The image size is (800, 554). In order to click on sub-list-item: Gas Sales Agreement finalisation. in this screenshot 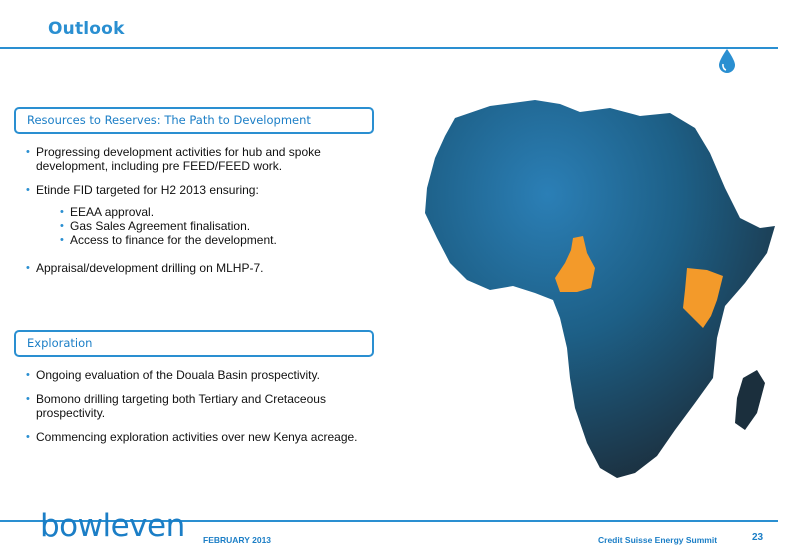, I will do `click(214, 226)`.